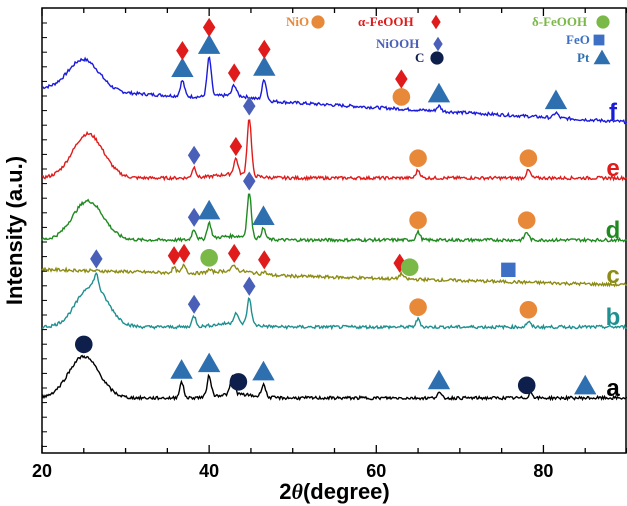 This screenshot has width=627, height=506. What do you see at coordinates (386, 21) in the screenshot?
I see `legend-label-feooh: α-FeOOH` at bounding box center [386, 21].